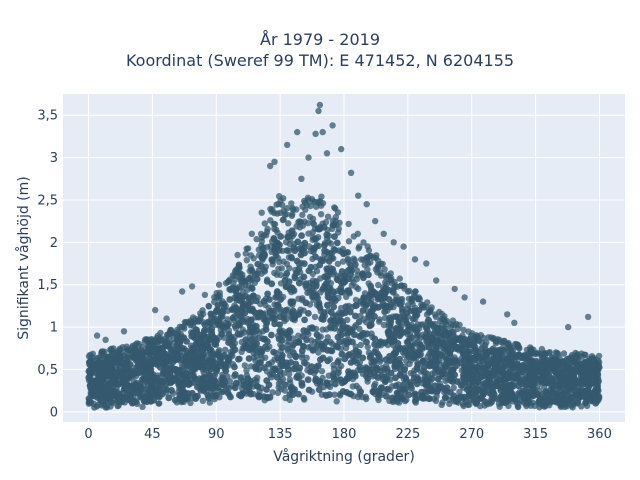  What do you see at coordinates (347, 434) in the screenshot?
I see `x-axis-ticks: 0 45 90 135 180 225 270 315 360` at bounding box center [347, 434].